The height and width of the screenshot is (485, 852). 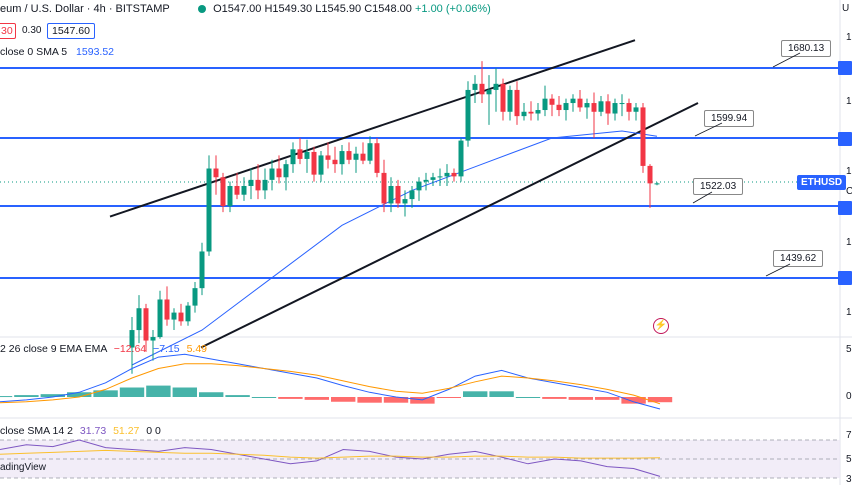 What do you see at coordinates (126, 431) in the screenshot?
I see `rsi-value-2: 51.27` at bounding box center [126, 431].